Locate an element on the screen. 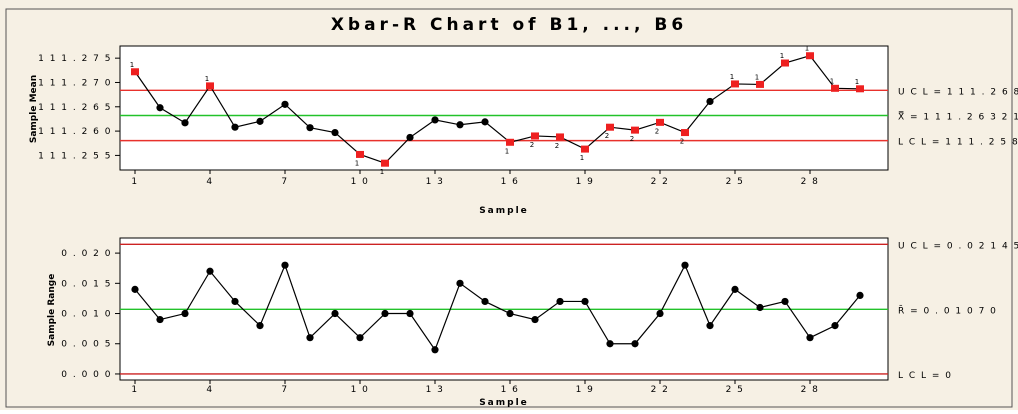 This screenshot has width=1018, height=414. xbar-lcl-label: L C L = 1 1 1 . 2 5 8 0 4 is located at coordinates (958, 143).